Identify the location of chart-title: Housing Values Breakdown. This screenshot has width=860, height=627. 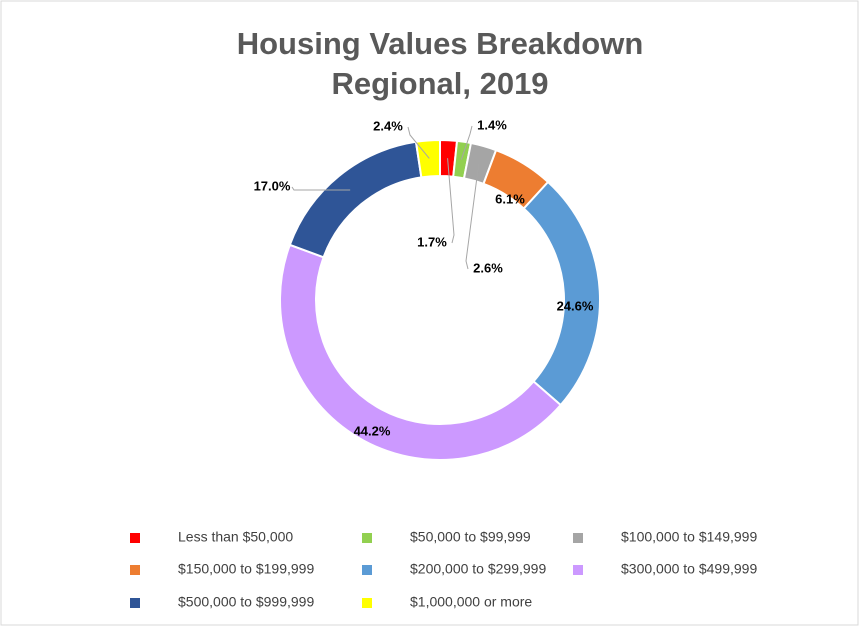
(440, 43).